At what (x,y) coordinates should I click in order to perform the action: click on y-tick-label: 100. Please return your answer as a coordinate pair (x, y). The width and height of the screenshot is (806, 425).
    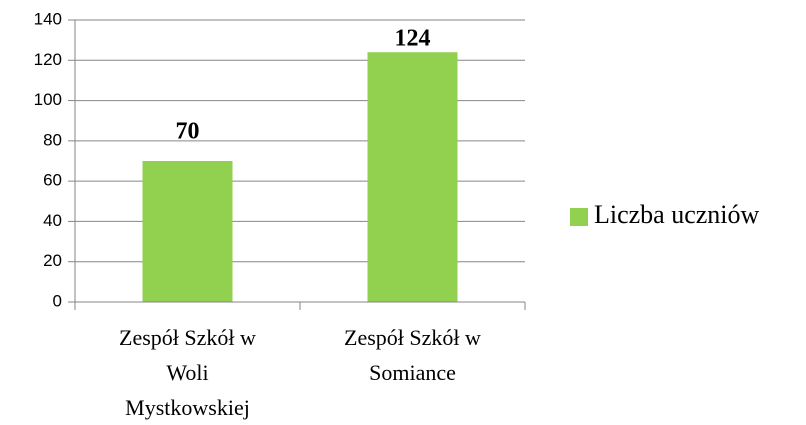
    Looking at the image, I should click on (48, 99).